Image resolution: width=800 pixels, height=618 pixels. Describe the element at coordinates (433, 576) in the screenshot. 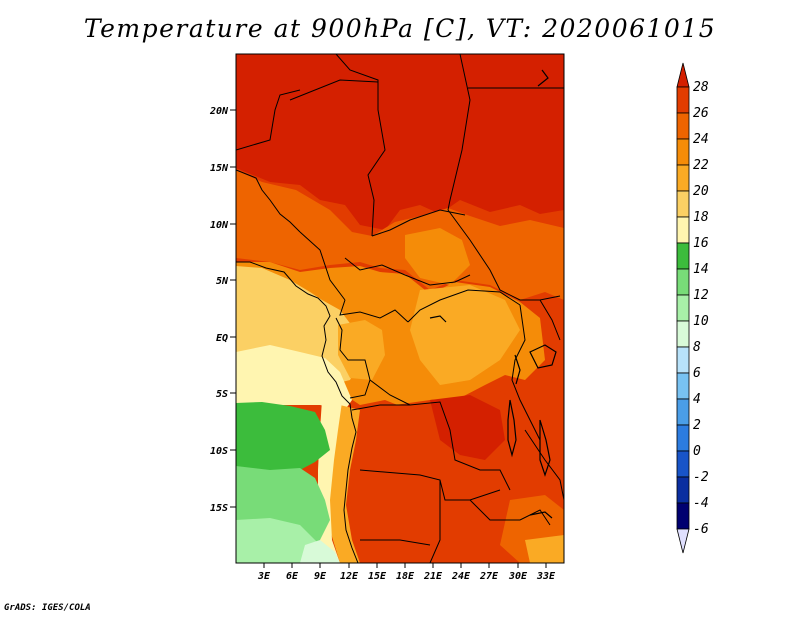

I see `lon-tick-label: 21E` at that location.